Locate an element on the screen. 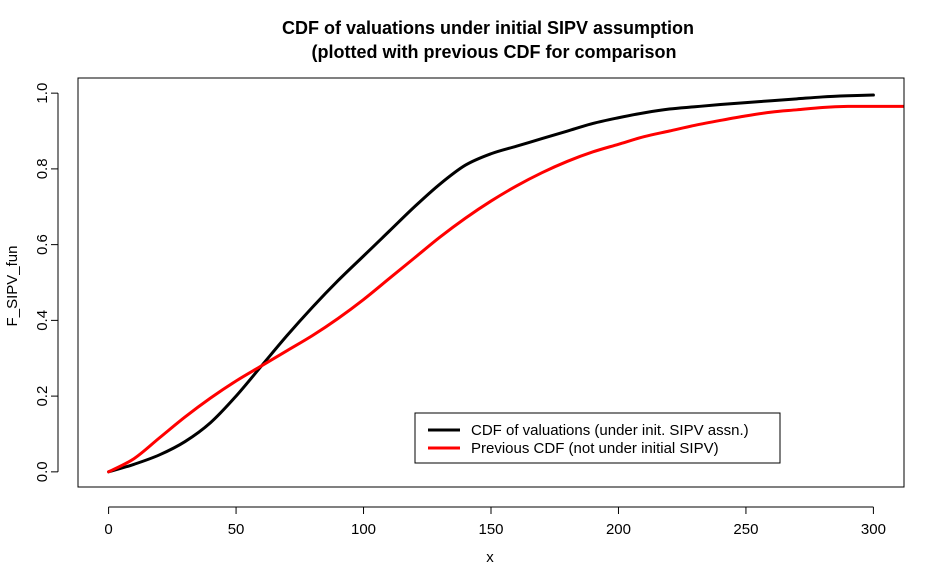  legend-box is located at coordinates (597, 438).